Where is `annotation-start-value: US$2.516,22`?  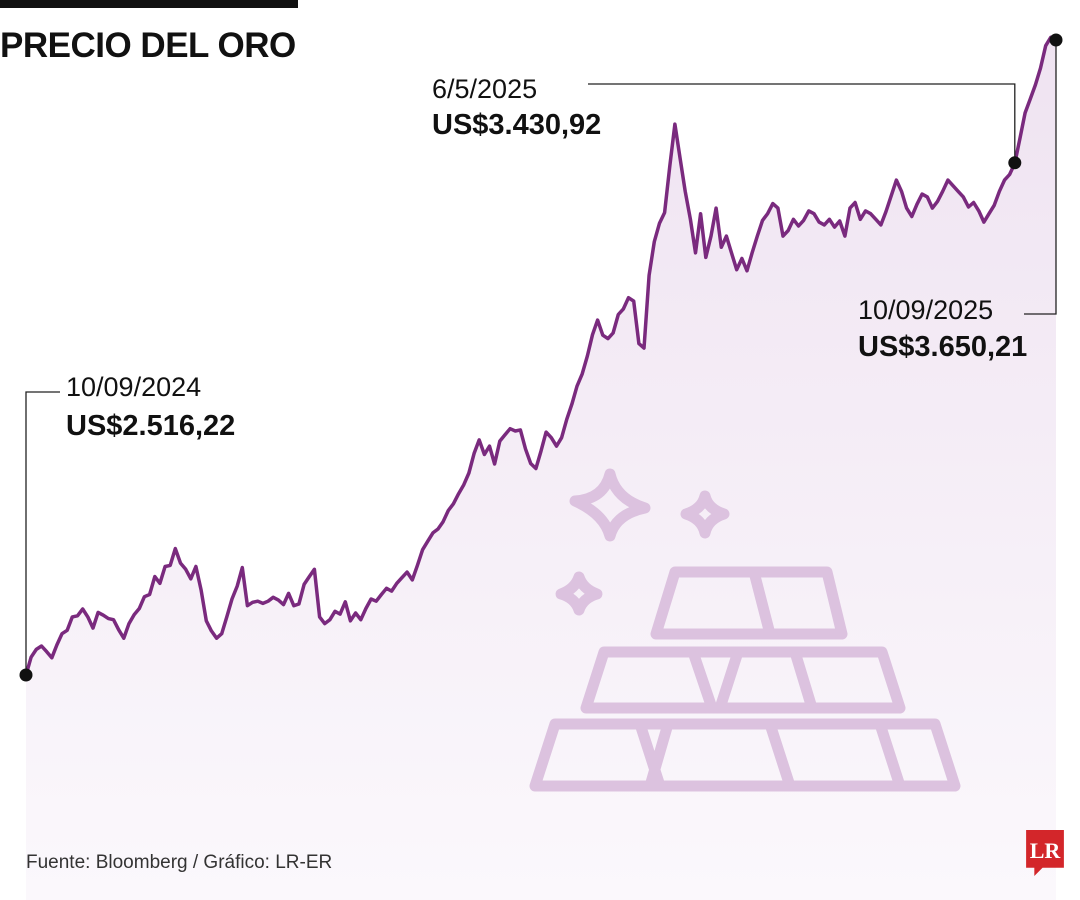 annotation-start-value: US$2.516,22 is located at coordinates (151, 426).